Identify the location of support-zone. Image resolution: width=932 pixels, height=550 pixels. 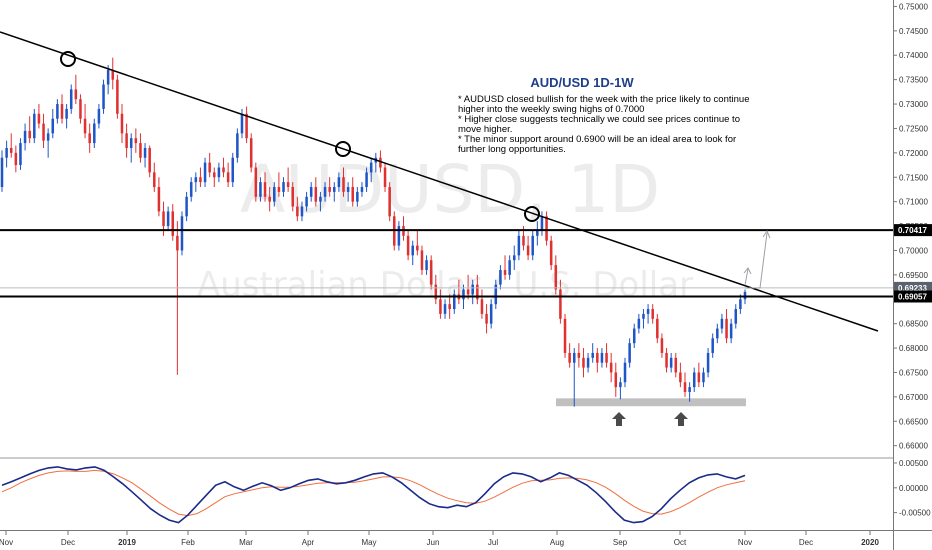
(651, 402).